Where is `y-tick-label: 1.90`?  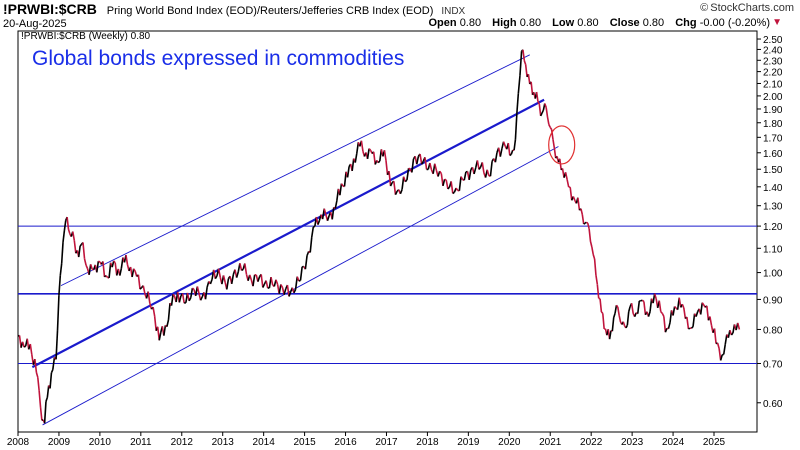 y-tick-label: 1.90 is located at coordinates (773, 110).